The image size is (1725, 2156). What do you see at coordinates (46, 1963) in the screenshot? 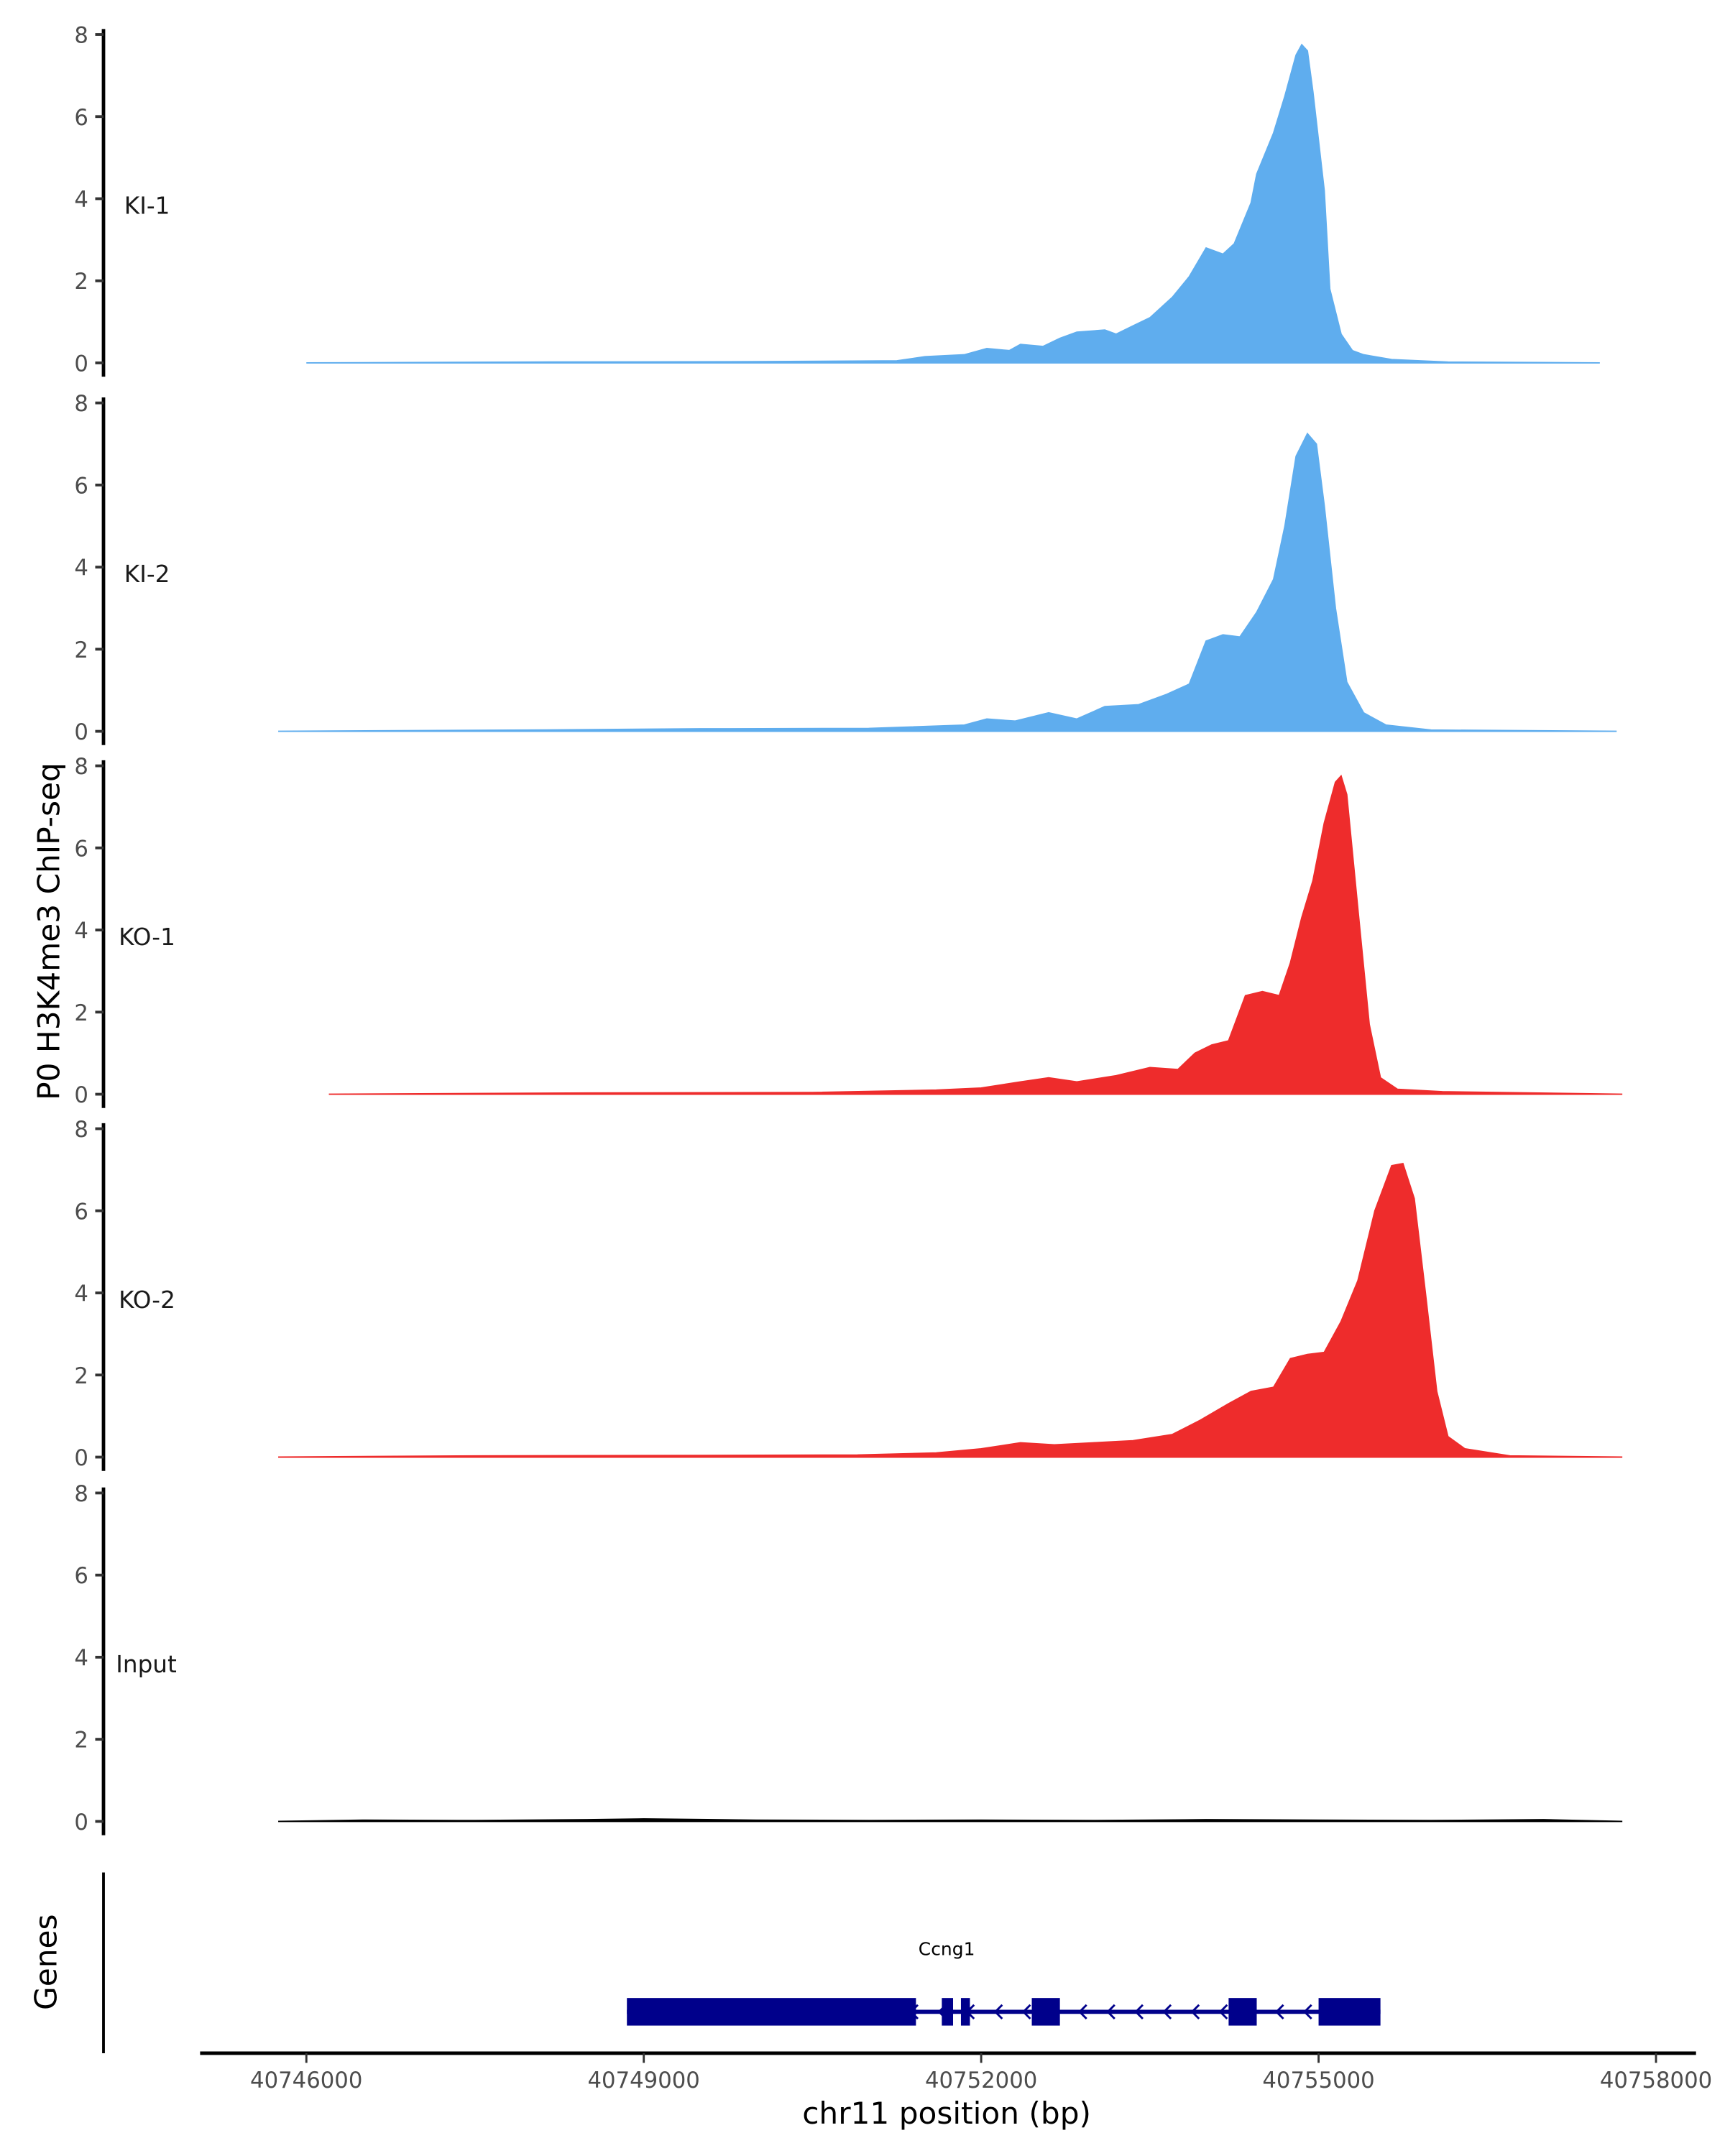
I see `genes-label: Genes` at bounding box center [46, 1963].